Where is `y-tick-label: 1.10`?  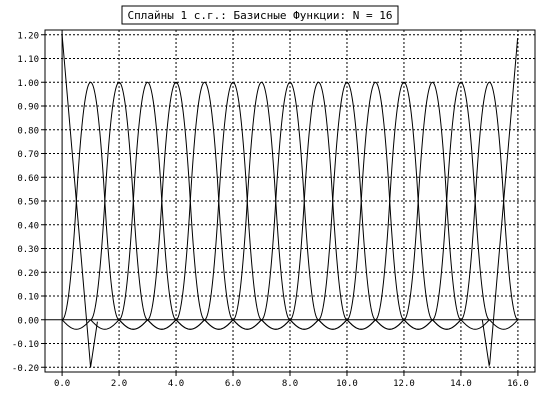 y-tick-label: 1.10 is located at coordinates (28, 60).